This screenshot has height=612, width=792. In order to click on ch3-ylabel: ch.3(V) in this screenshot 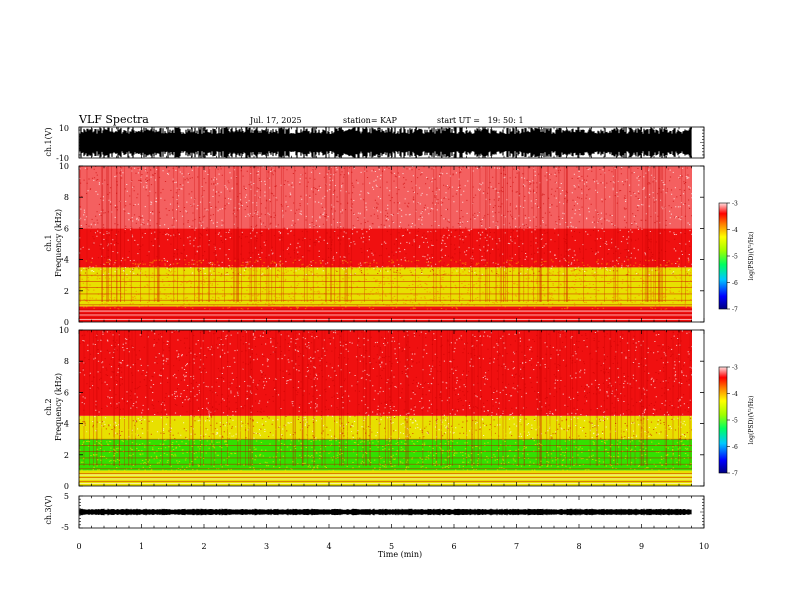, I will do `click(48, 509)`.